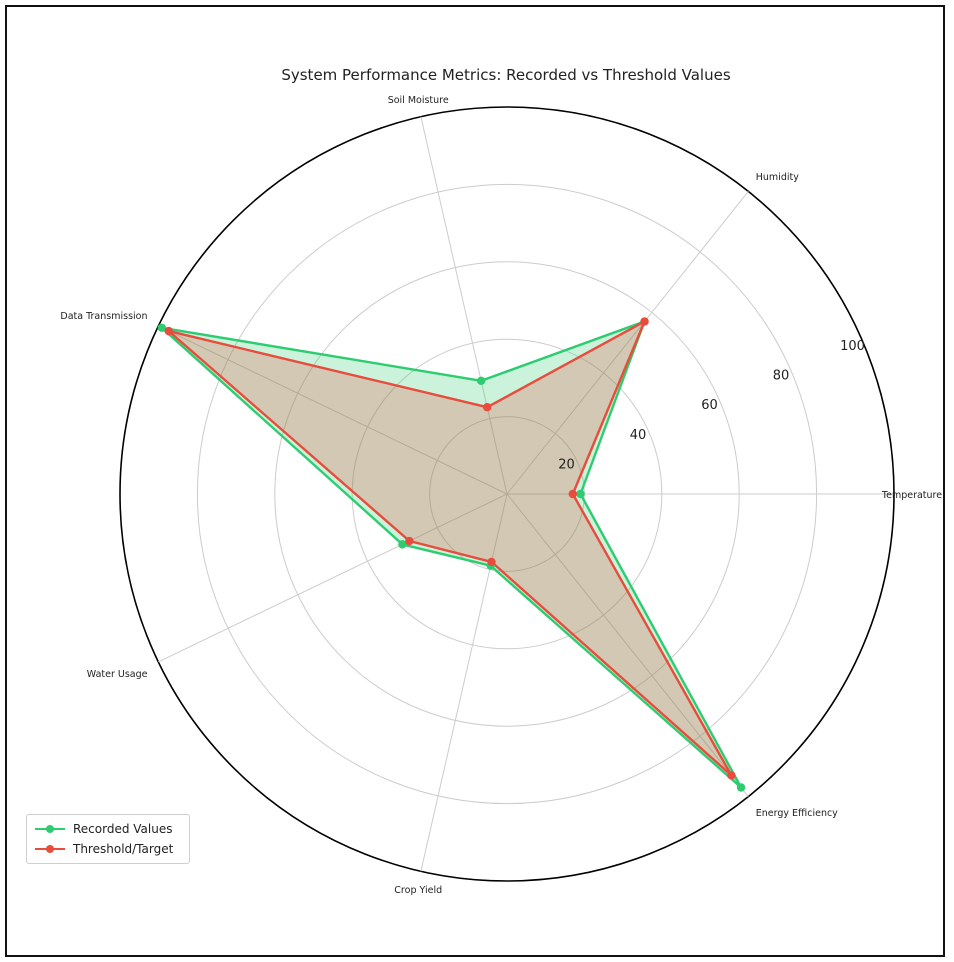 The height and width of the screenshot is (962, 954). I want to click on legend-swatch-recorded, so click(50, 829).